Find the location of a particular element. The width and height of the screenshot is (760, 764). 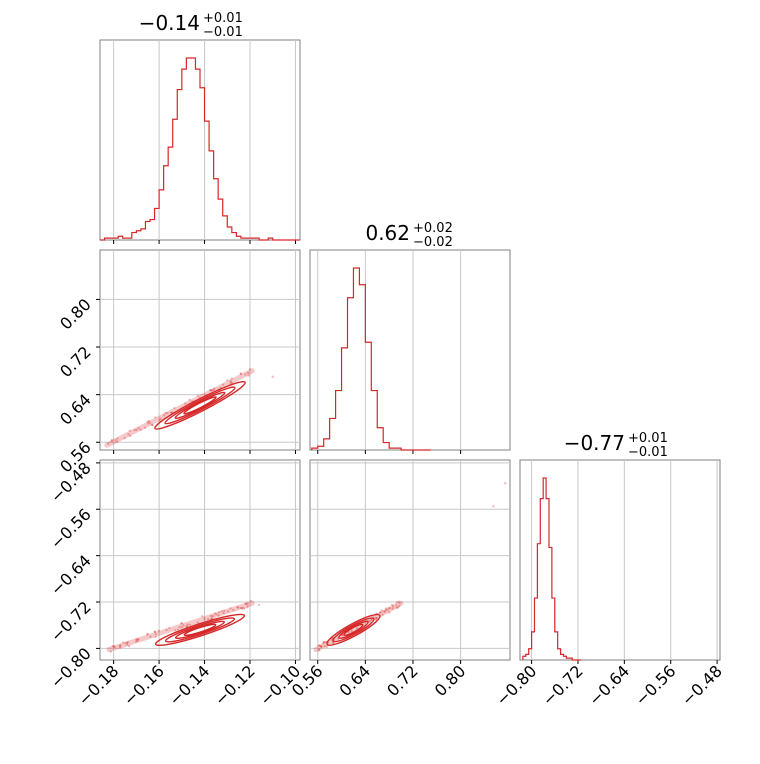

svg-text: −0.14 is located at coordinates (169, 23).